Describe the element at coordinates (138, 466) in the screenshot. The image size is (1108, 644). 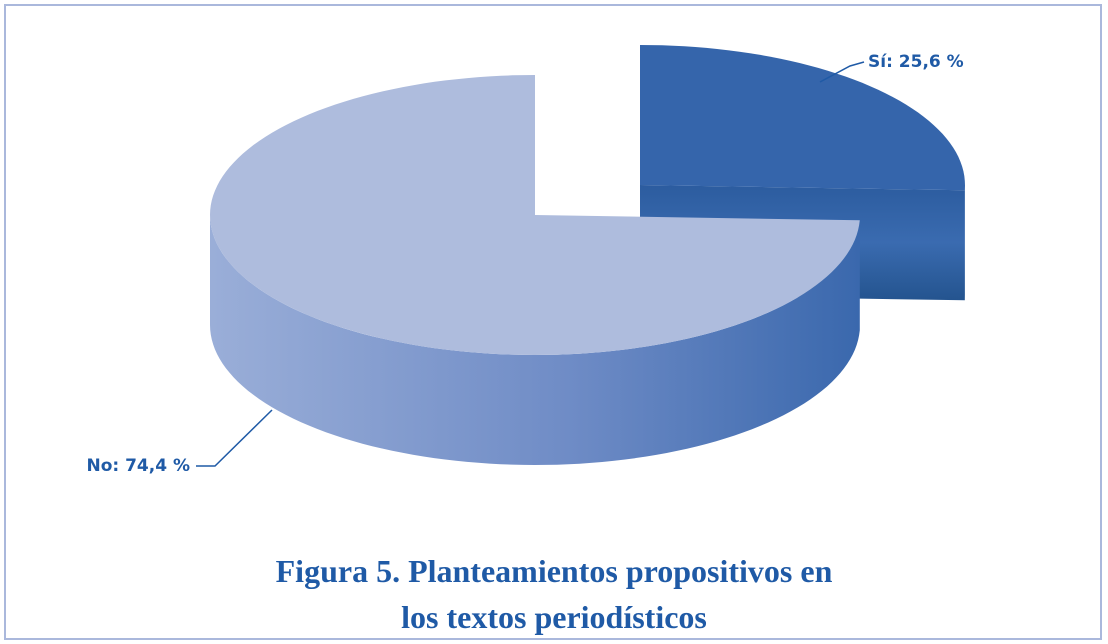
I see `data-label: No: 74,4 %` at that location.